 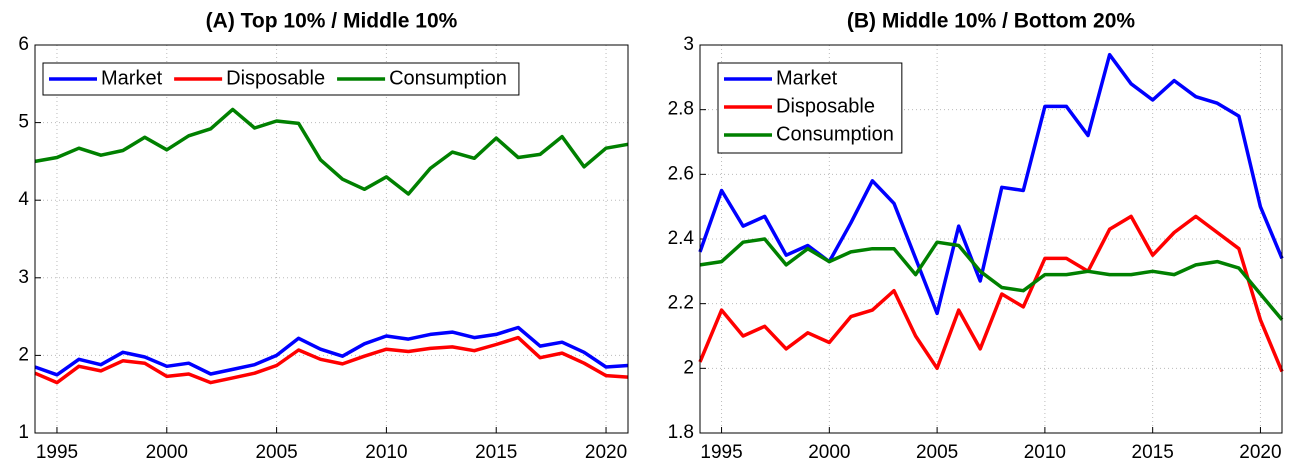 I want to click on legend-box, so click(x=281, y=79).